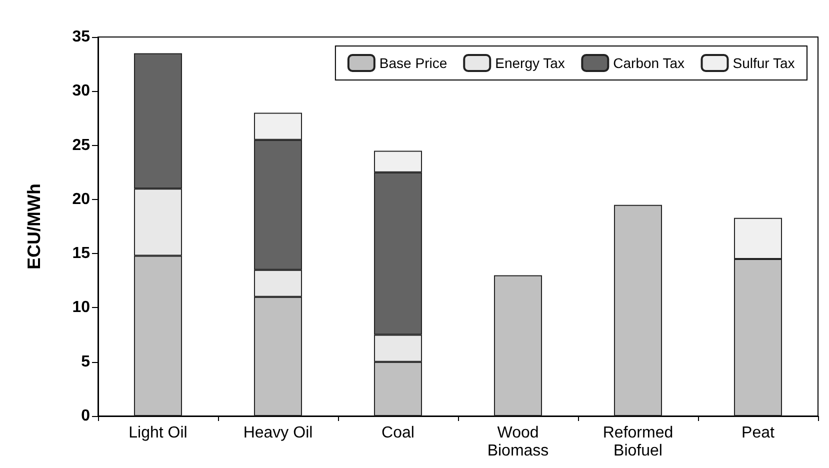 Image resolution: width=829 pixels, height=468 pixels. What do you see at coordinates (81, 307) in the screenshot?
I see `y-tick-label: 10` at bounding box center [81, 307].